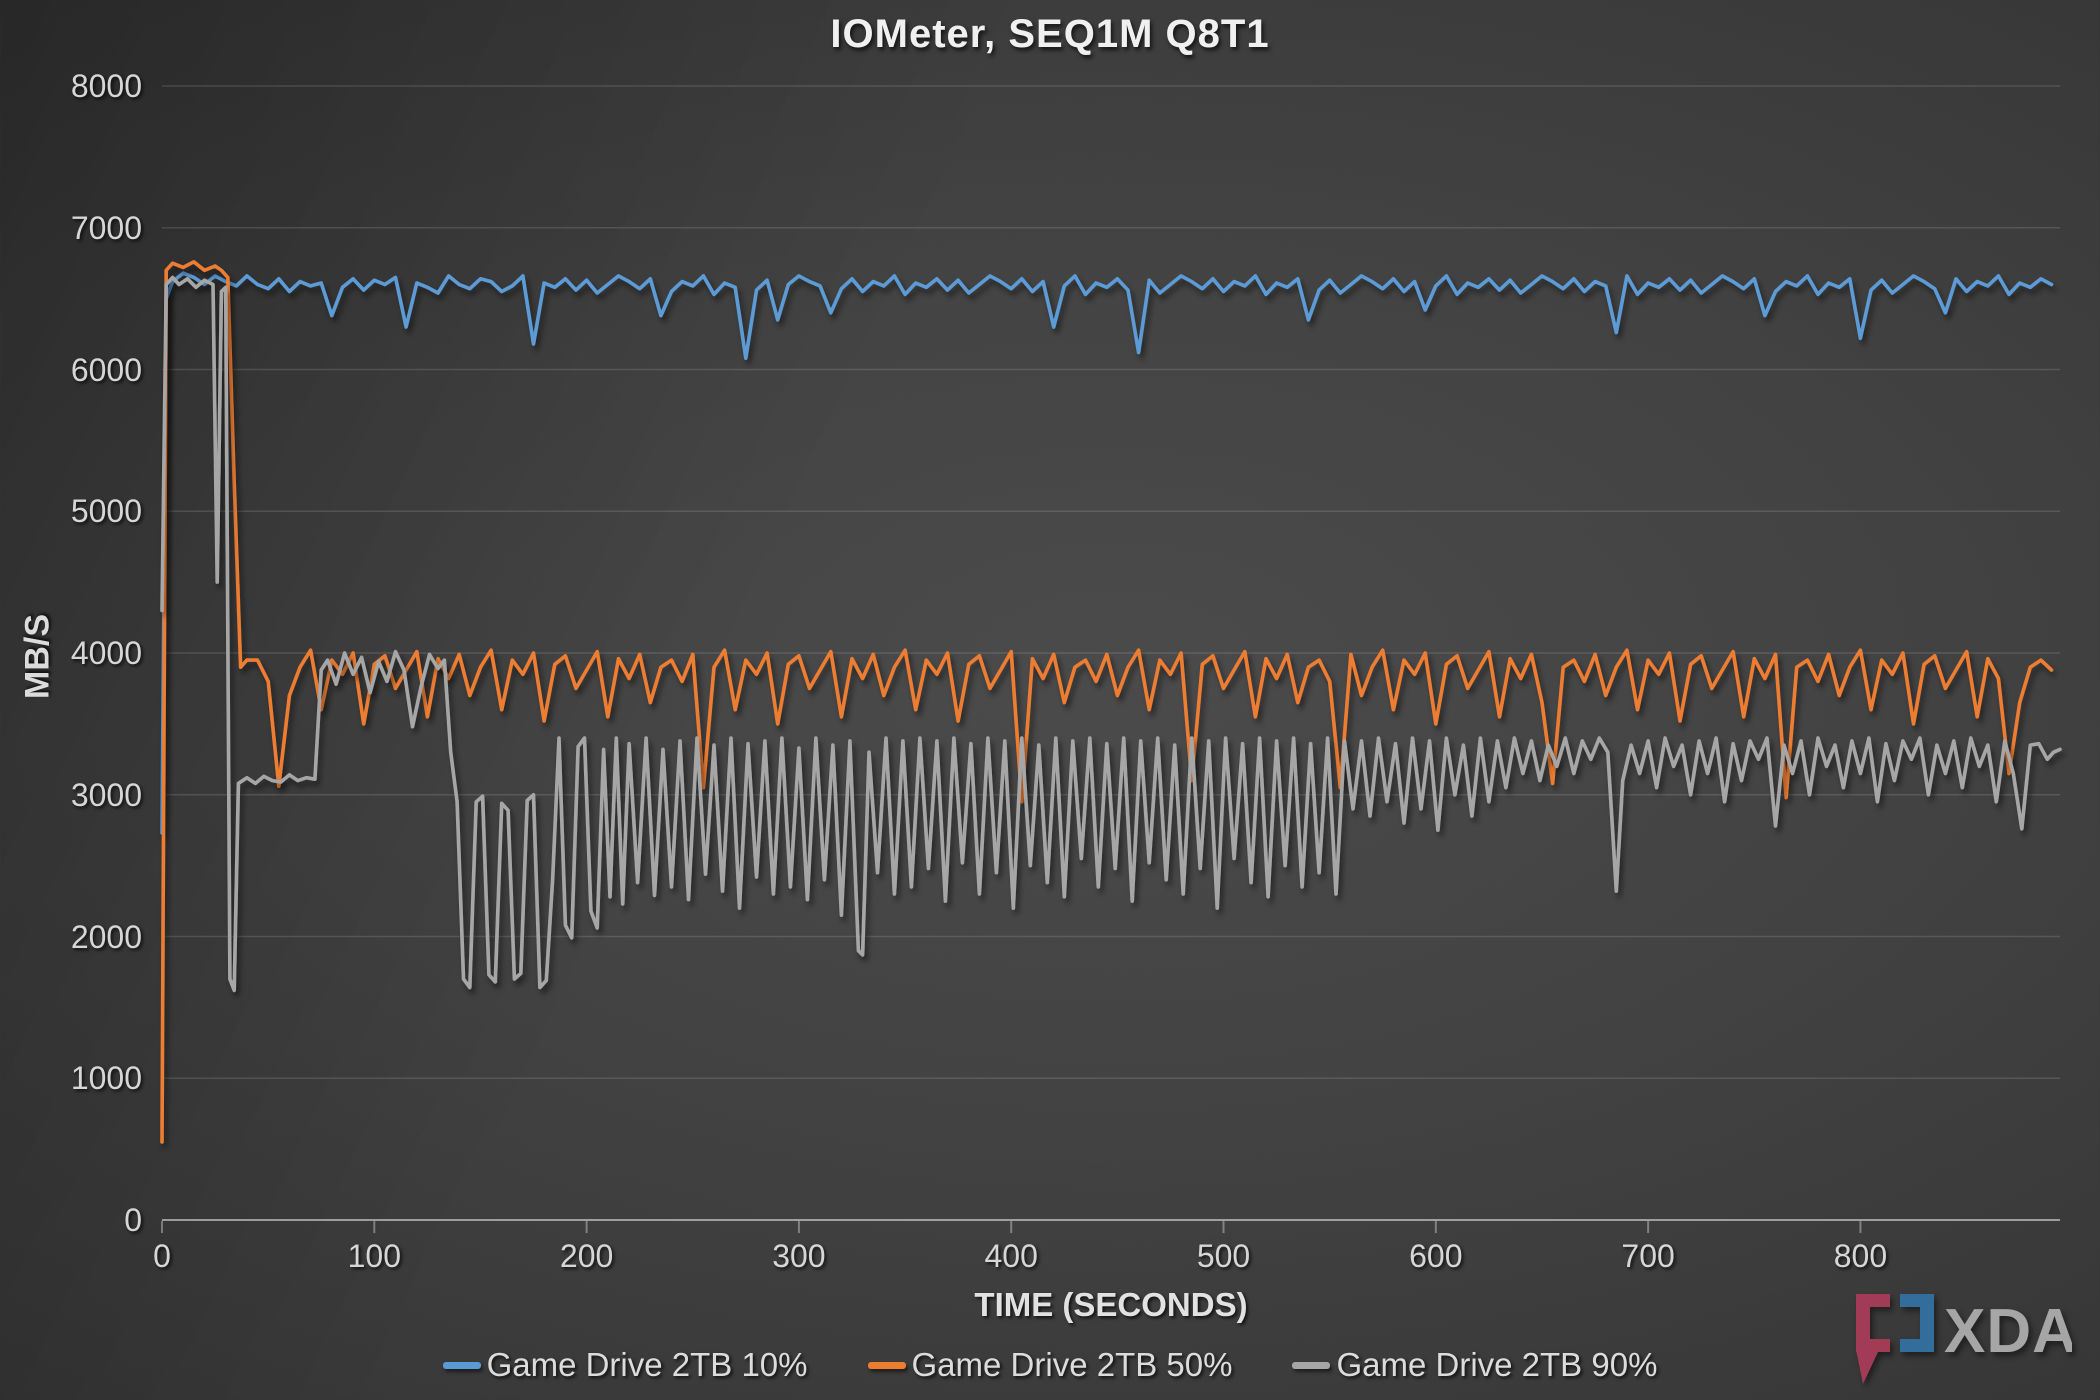 The image size is (2100, 1400). Describe the element at coordinates (37, 656) in the screenshot. I see `y-axis-title: MB/S` at that location.